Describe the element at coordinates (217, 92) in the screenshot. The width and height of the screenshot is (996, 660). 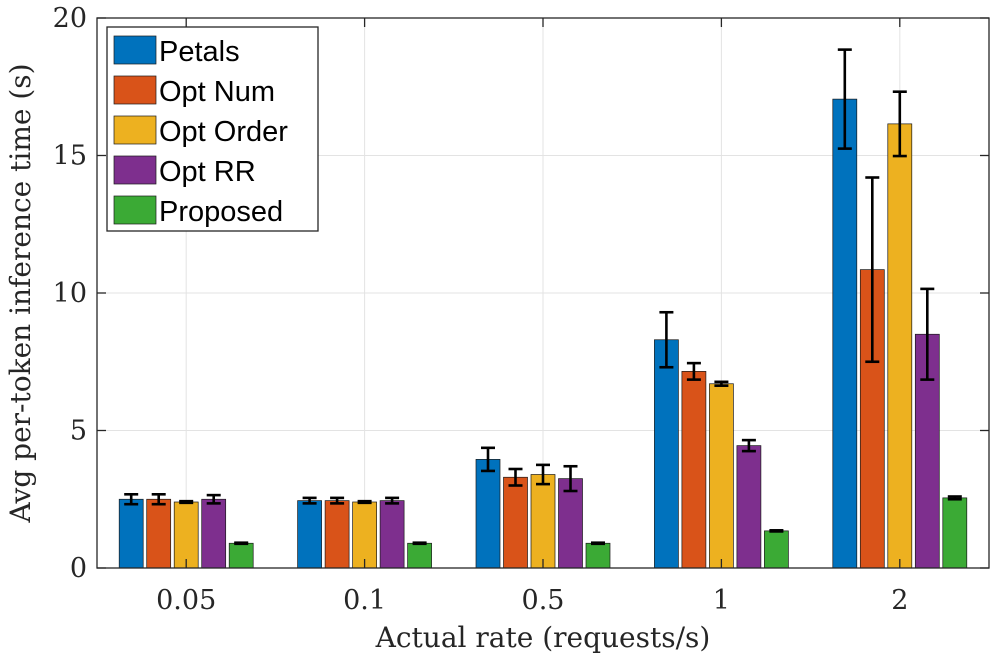
I see `legend-label: Opt Num` at that location.